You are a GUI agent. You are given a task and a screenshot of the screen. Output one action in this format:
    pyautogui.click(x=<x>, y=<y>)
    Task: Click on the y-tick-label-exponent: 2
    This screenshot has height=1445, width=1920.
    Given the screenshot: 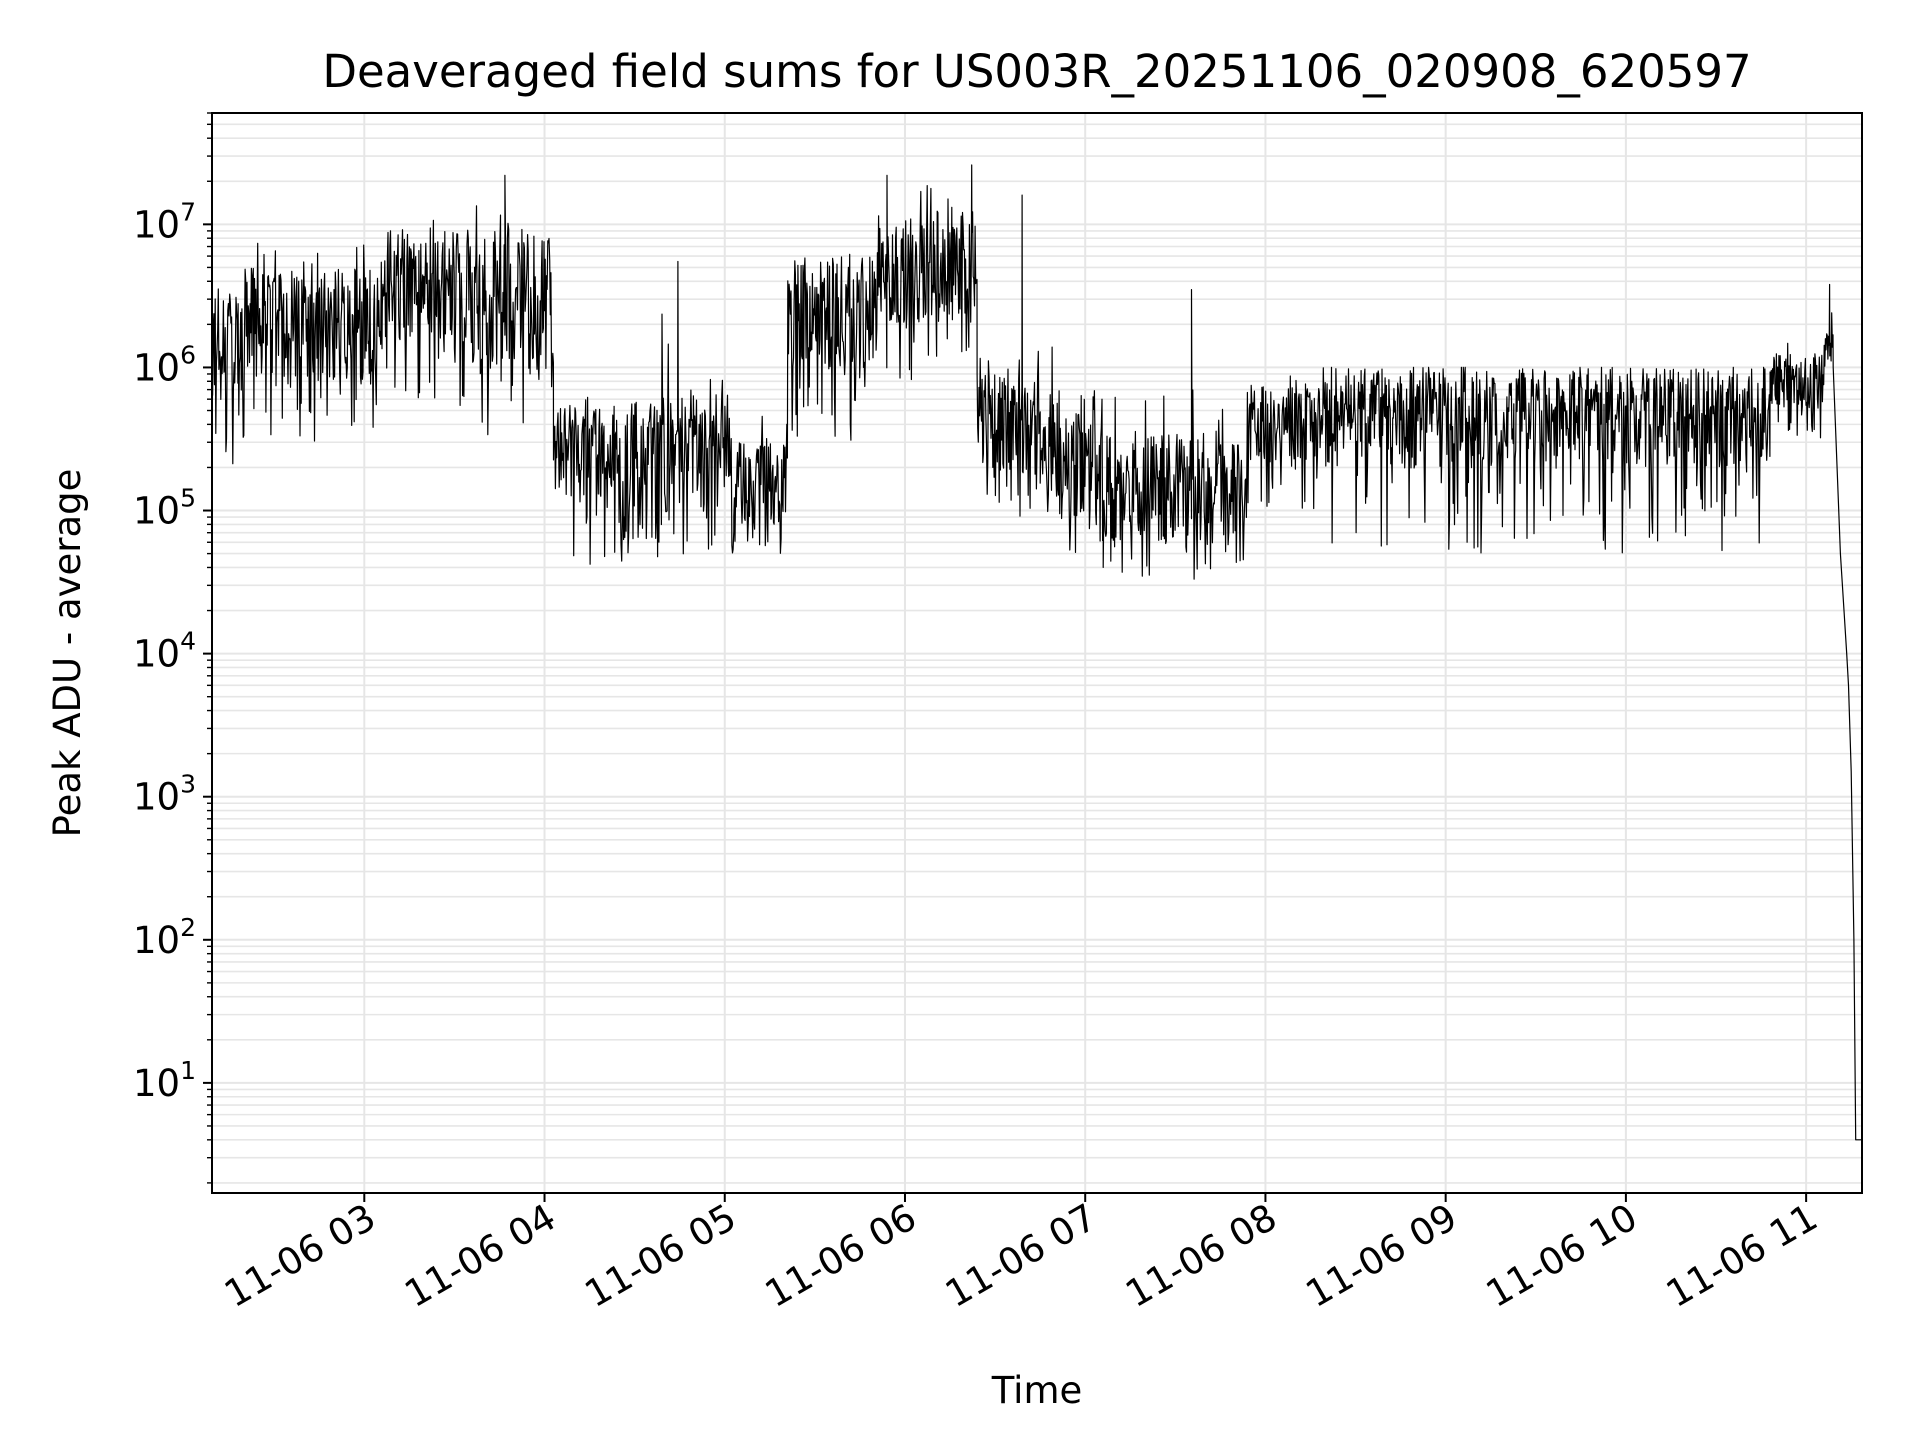 What is the action you would take?
    pyautogui.click(x=188, y=927)
    